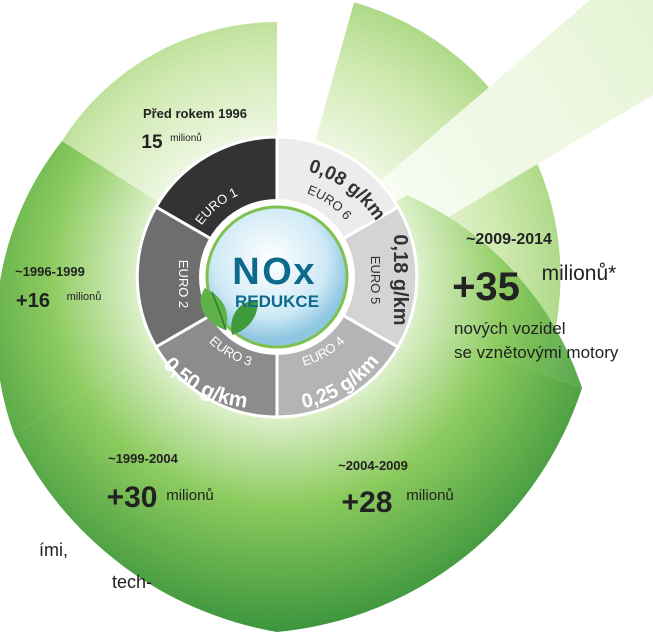 The image size is (653, 633). Describe the element at coordinates (303, 272) in the screenshot. I see `hub-title-x: x` at that location.